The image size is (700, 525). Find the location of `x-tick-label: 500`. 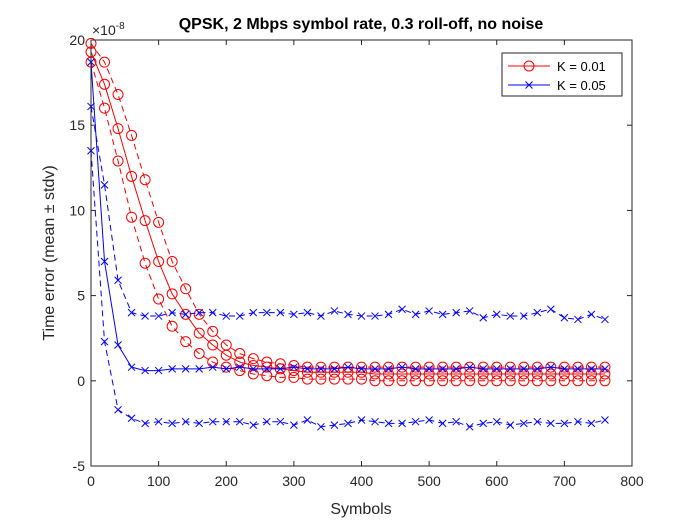

x-tick-label: 500 is located at coordinates (429, 481).